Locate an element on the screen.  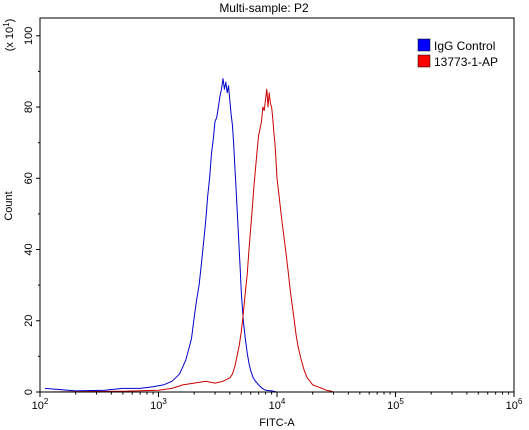
x-tick-label: 10² is located at coordinates (40, 404).